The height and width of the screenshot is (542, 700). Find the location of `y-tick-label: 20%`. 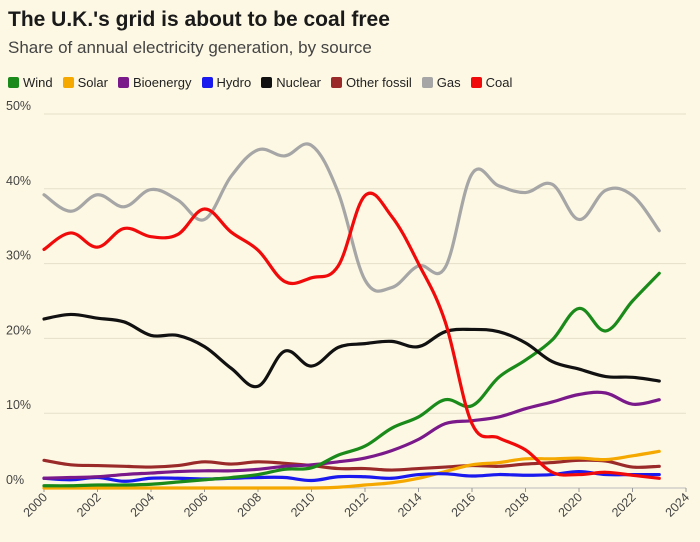

y-tick-label: 20% is located at coordinates (18, 330).